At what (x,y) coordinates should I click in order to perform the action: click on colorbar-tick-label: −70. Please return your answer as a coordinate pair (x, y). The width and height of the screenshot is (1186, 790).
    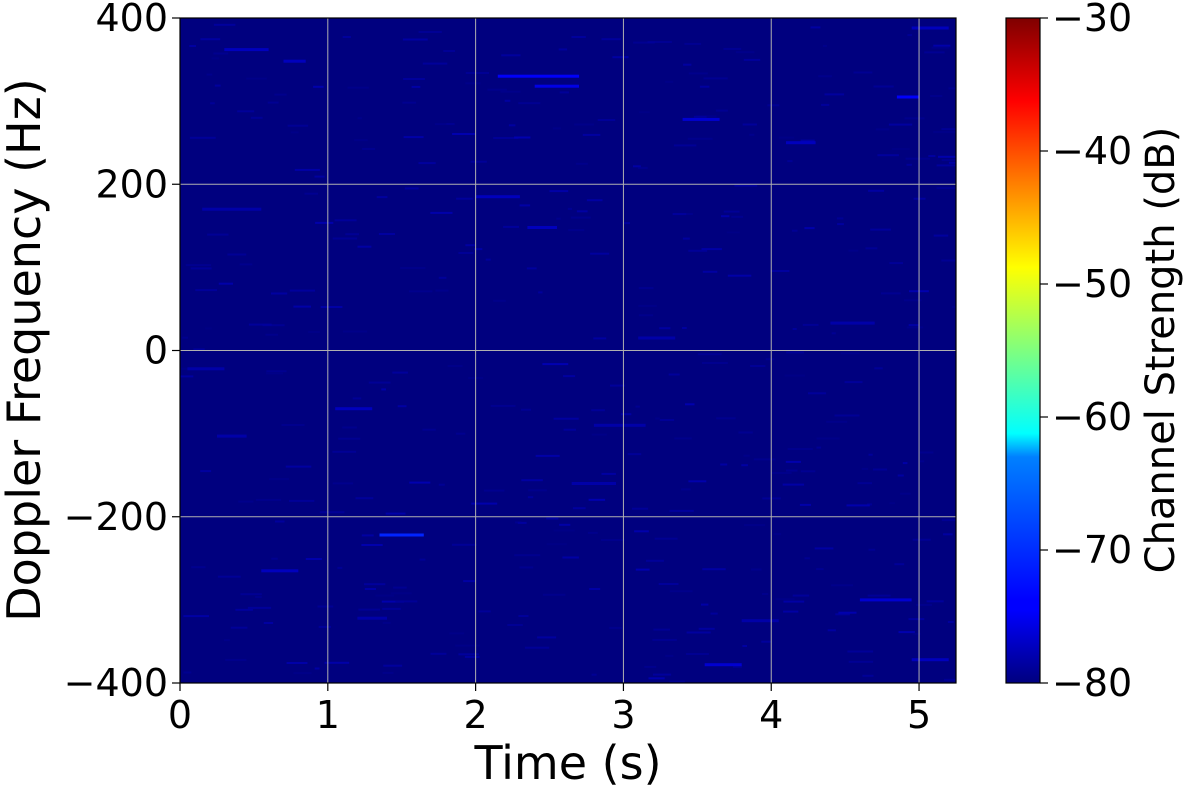
    Looking at the image, I should click on (1092, 550).